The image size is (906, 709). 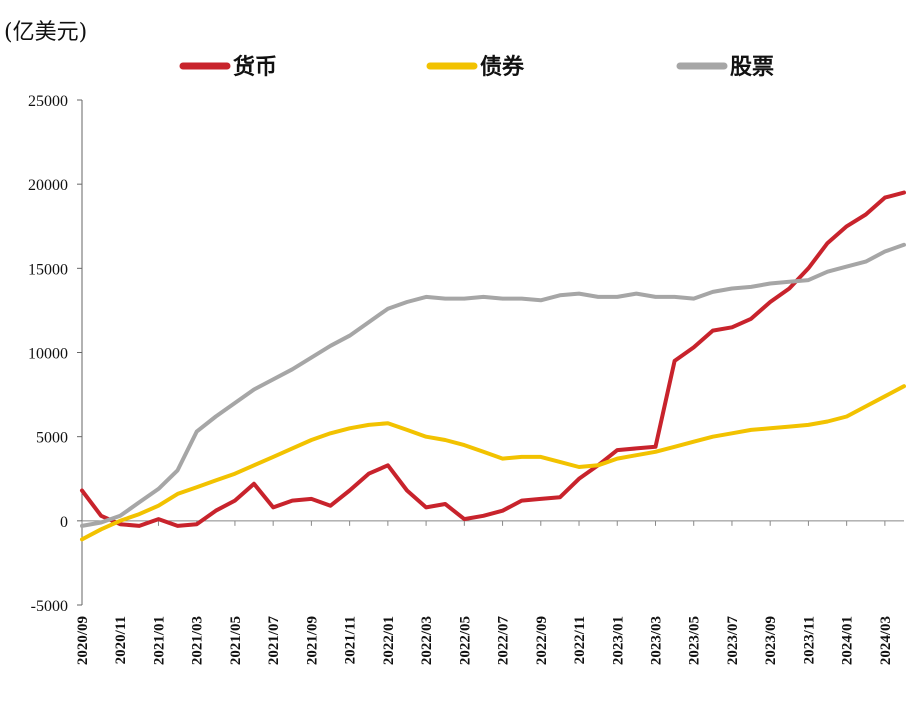 What do you see at coordinates (886, 640) in the screenshot?
I see `x-tick-label: 2024/03` at bounding box center [886, 640].